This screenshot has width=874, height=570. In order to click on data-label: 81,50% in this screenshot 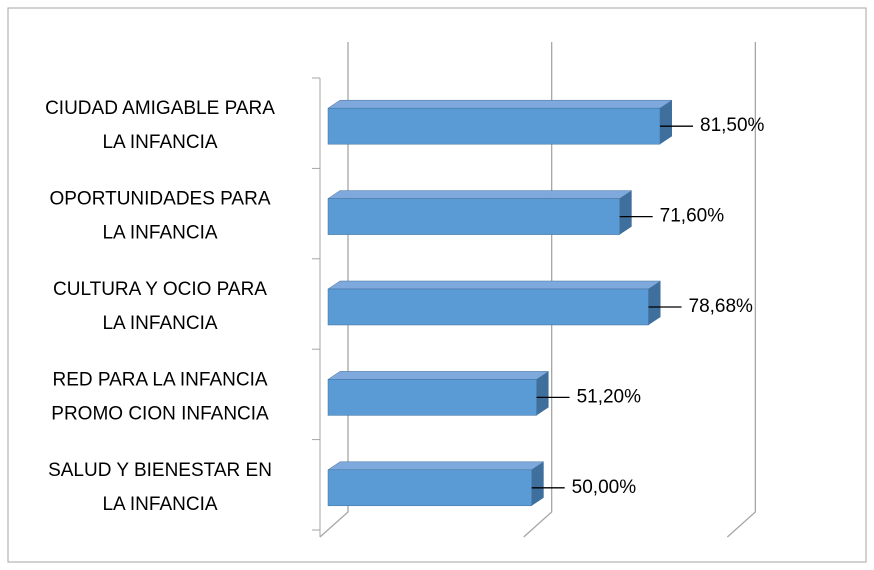, I will do `click(732, 125)`.